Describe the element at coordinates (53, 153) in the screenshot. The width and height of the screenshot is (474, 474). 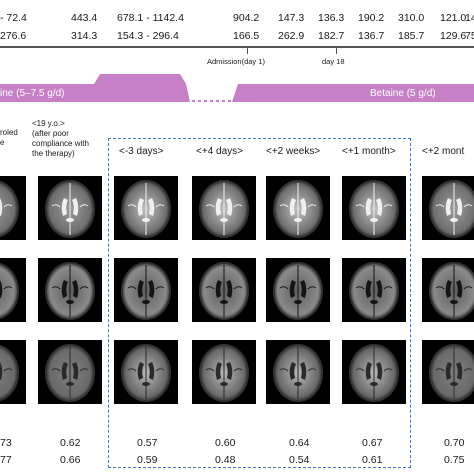
I see `label-line: the therapy)` at that location.